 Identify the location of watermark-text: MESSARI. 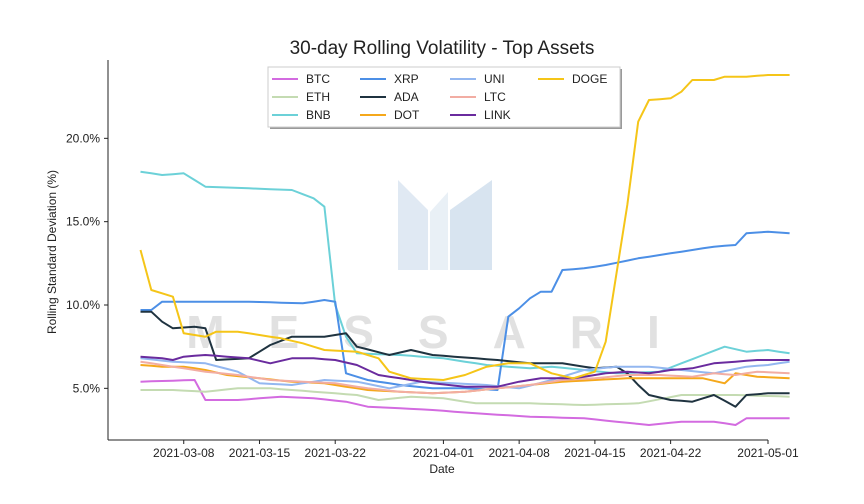
(445, 332).